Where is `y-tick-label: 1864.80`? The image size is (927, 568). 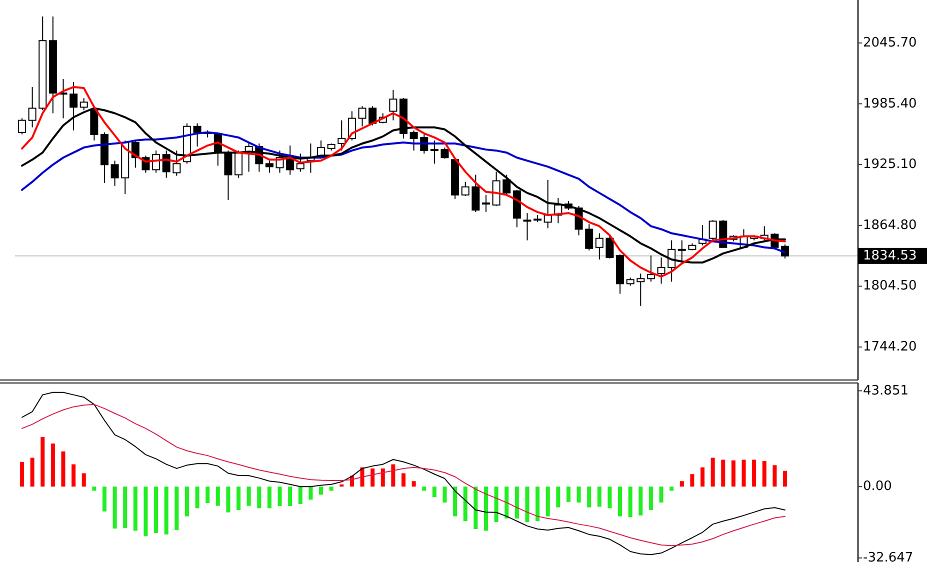
y-tick-label: 1864.80 is located at coordinates (890, 225).